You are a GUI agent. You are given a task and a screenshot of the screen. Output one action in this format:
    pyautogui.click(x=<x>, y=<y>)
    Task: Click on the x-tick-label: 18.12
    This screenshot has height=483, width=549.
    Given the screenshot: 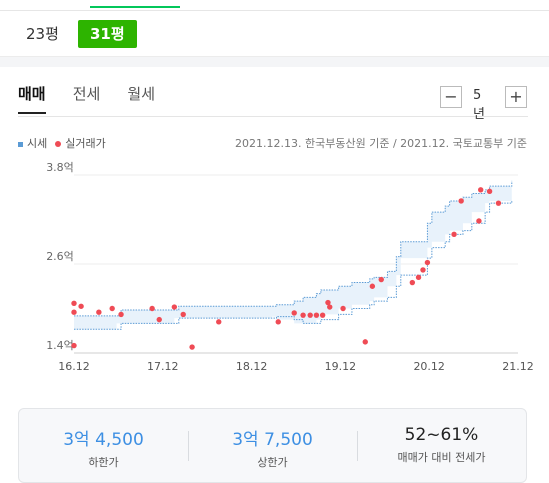 What is the action you would take?
    pyautogui.click(x=252, y=366)
    